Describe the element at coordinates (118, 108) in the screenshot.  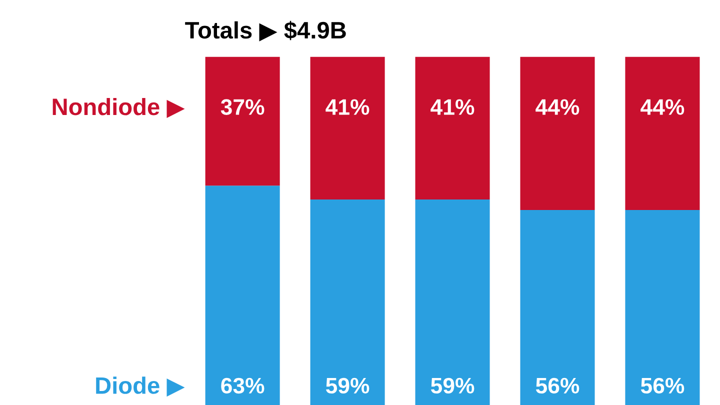
I see `series-label: Nondiode ▶` at that location.